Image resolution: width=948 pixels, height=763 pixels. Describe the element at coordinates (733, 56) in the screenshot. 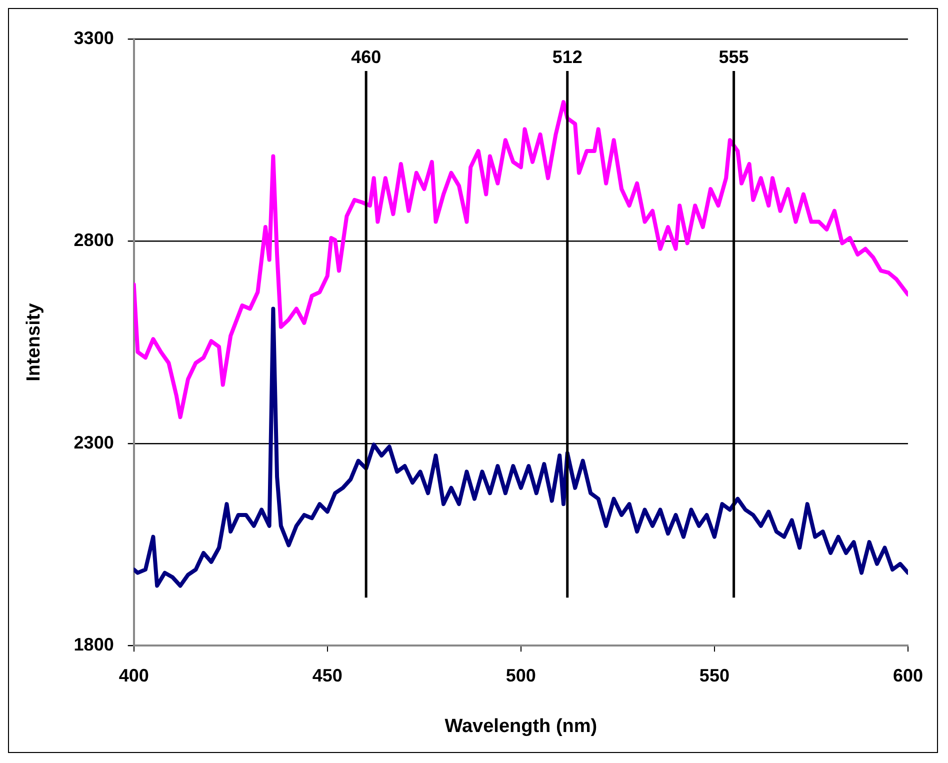

I see `ref-line-label: 555` at that location.